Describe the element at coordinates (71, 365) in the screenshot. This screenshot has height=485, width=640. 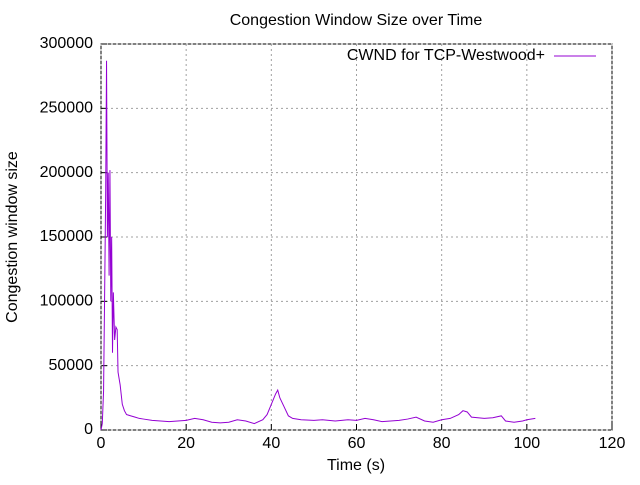
I see `y-tick-label: 50000` at that location.